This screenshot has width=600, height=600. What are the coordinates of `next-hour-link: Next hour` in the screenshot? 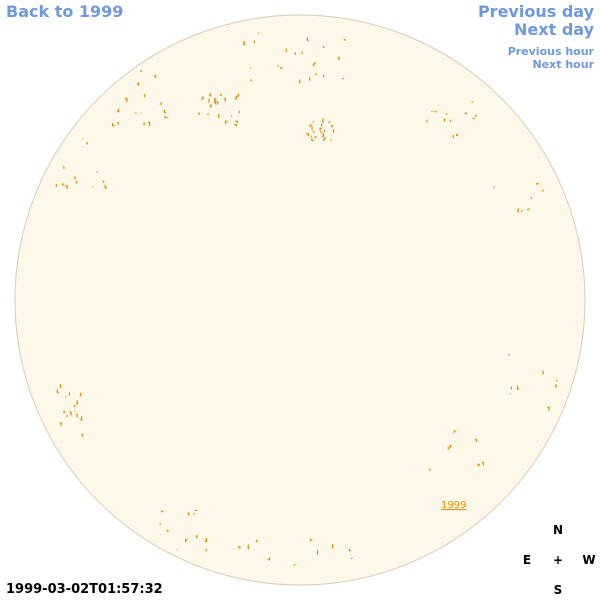 It's located at (563, 64).